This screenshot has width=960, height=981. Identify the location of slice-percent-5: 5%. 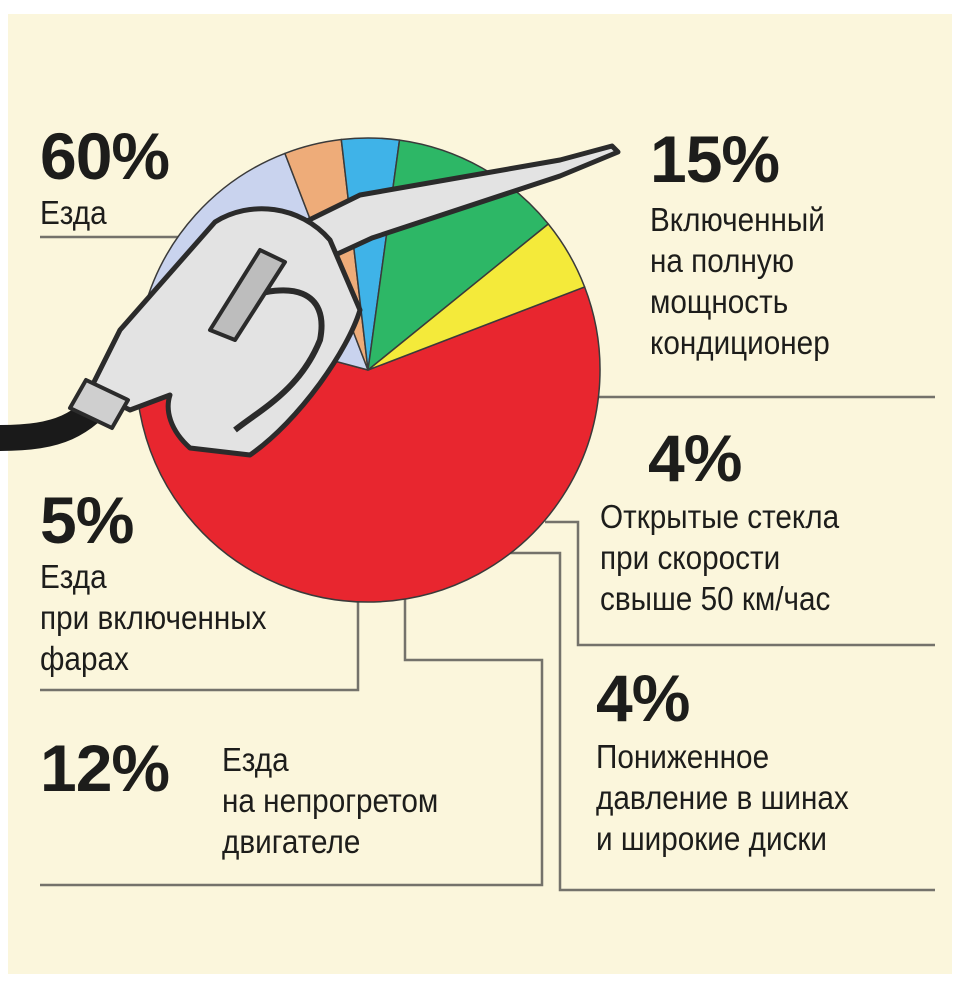
(87, 520).